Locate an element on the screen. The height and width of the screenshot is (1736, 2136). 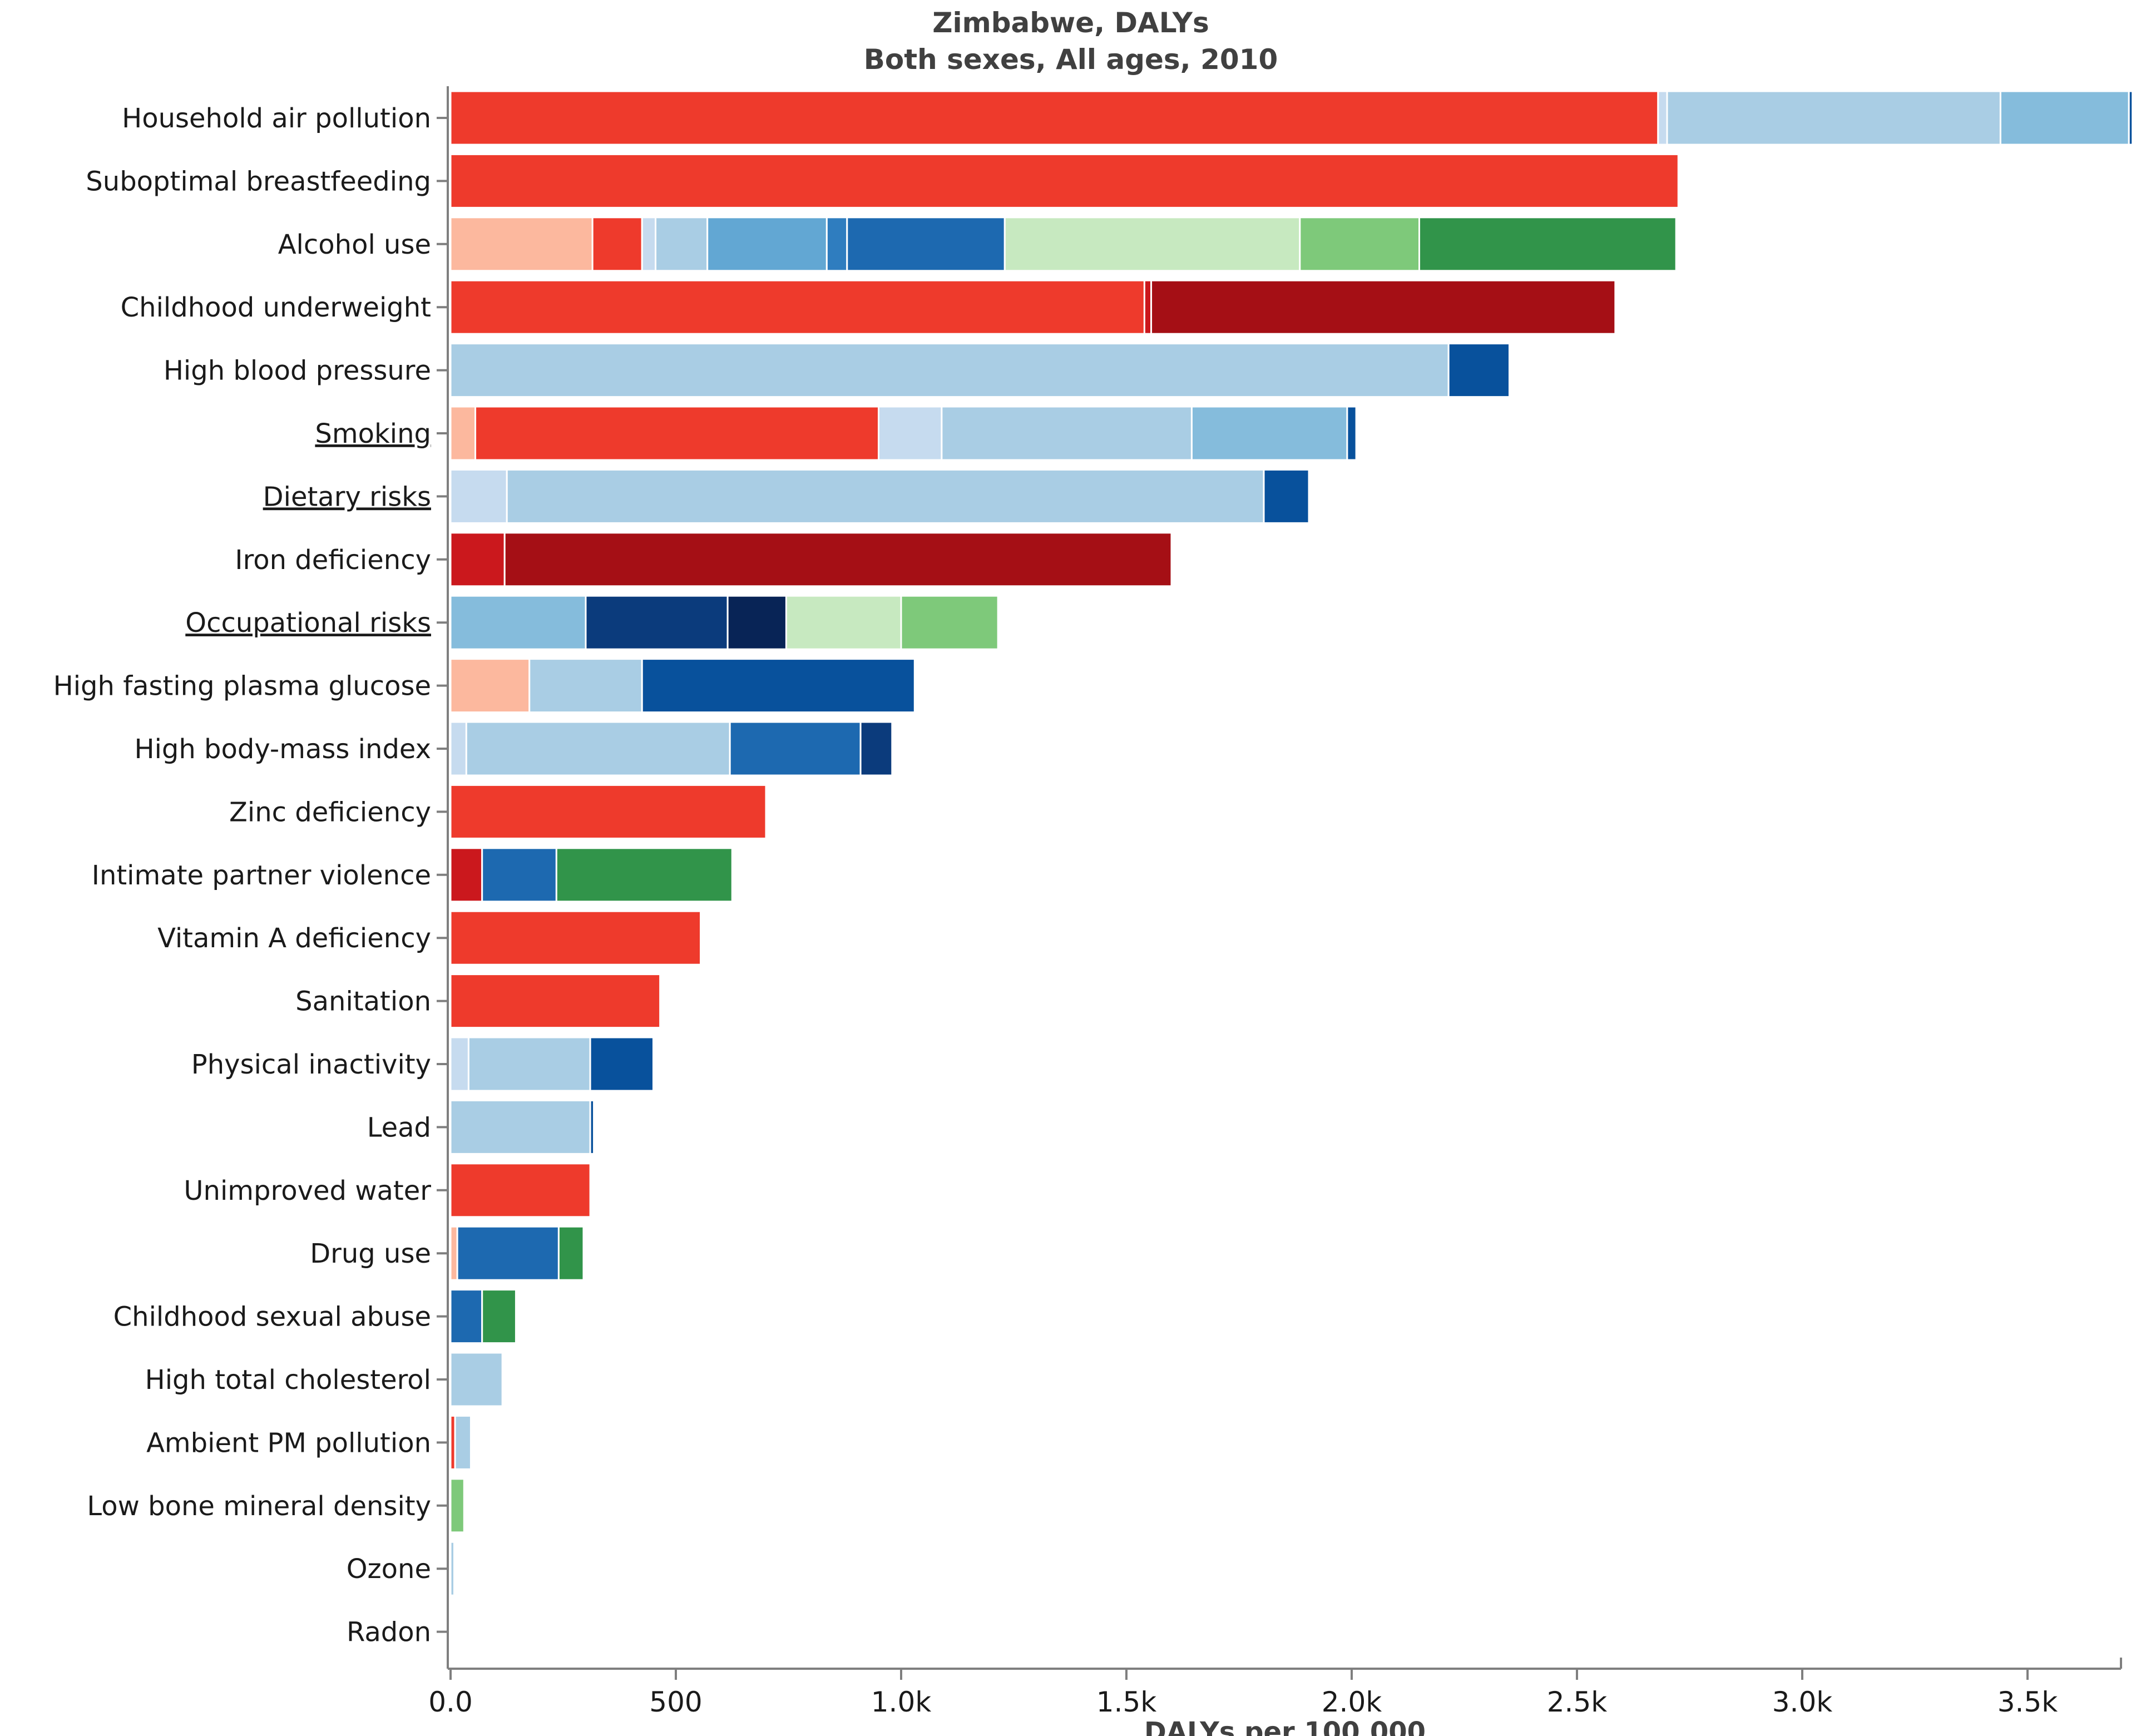
bar-physical-inactivity is located at coordinates (551, 1064).